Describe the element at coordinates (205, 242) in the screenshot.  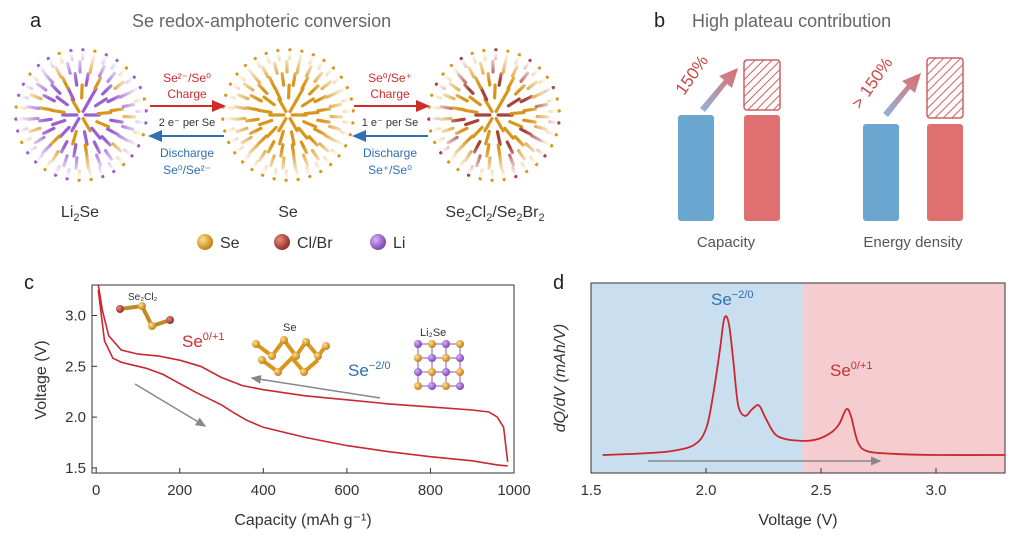
I see `legend-se-swatch` at that location.